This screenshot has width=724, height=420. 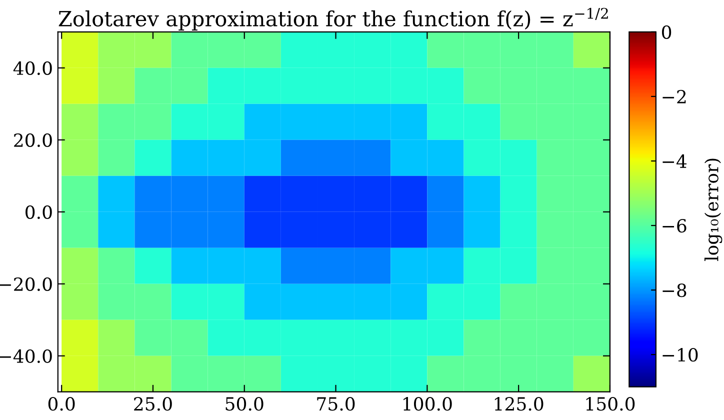 What do you see at coordinates (674, 225) in the screenshot?
I see `color-bar-label: −6` at bounding box center [674, 225].